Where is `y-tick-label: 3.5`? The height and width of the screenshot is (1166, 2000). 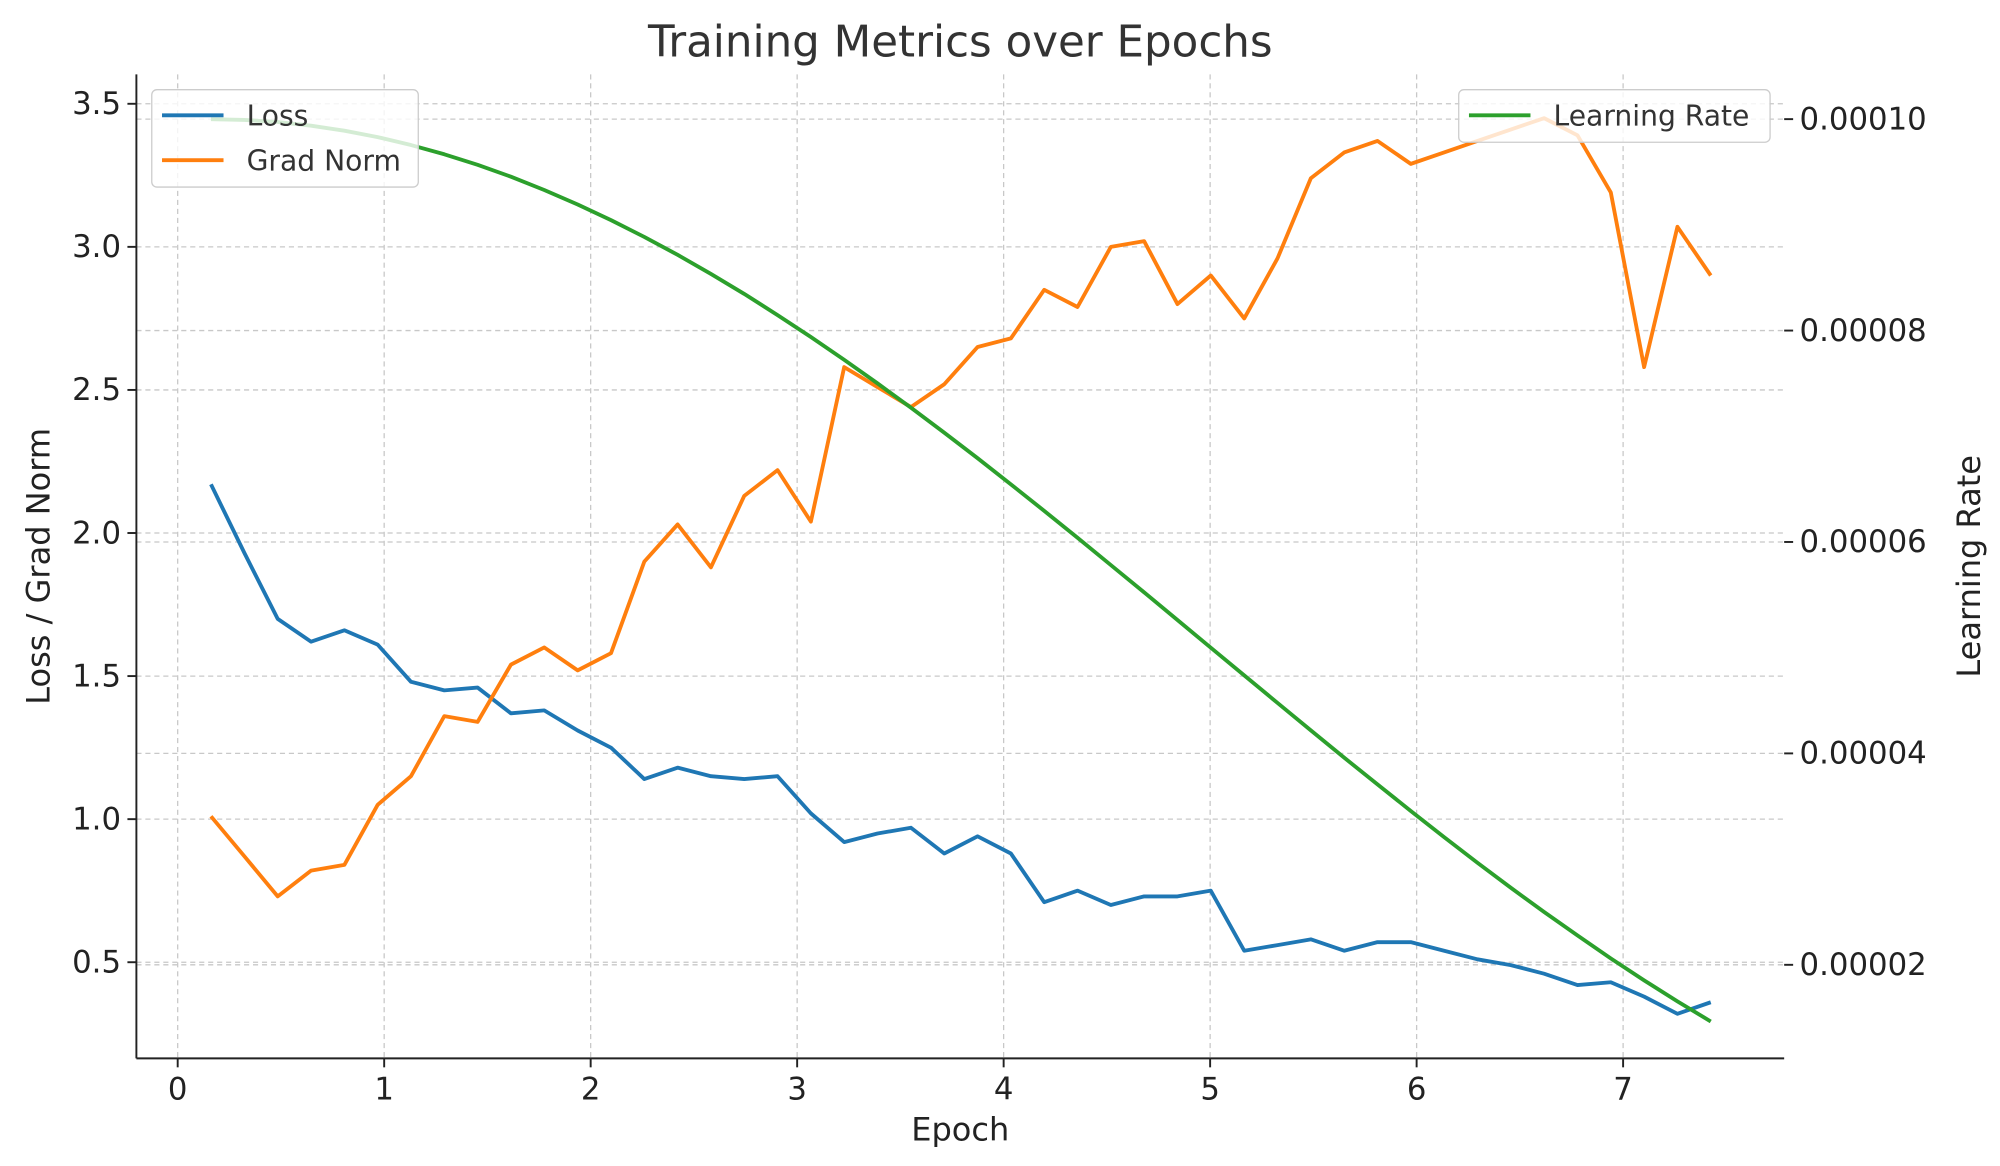
y-tick-label: 3.5 is located at coordinates (96, 104).